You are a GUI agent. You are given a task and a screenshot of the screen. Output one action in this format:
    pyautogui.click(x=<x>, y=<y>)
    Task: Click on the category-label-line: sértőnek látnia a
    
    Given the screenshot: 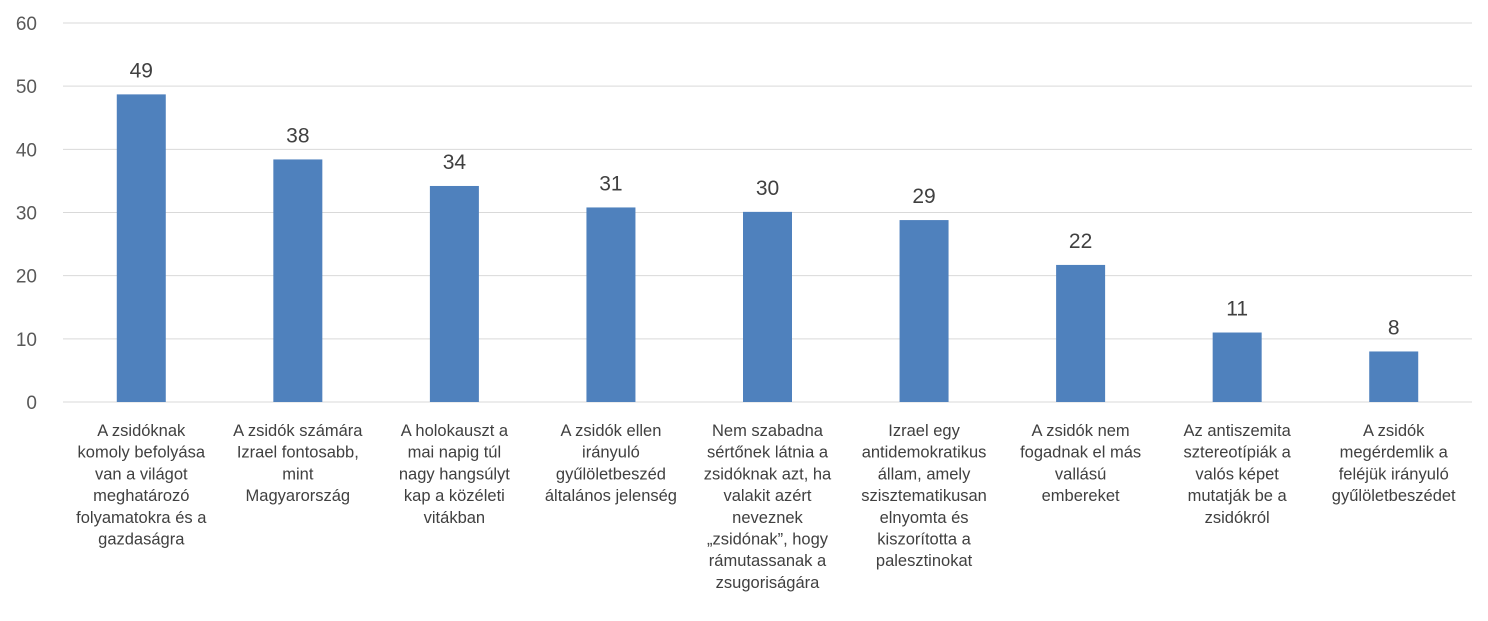 What is the action you would take?
    pyautogui.click(x=768, y=453)
    